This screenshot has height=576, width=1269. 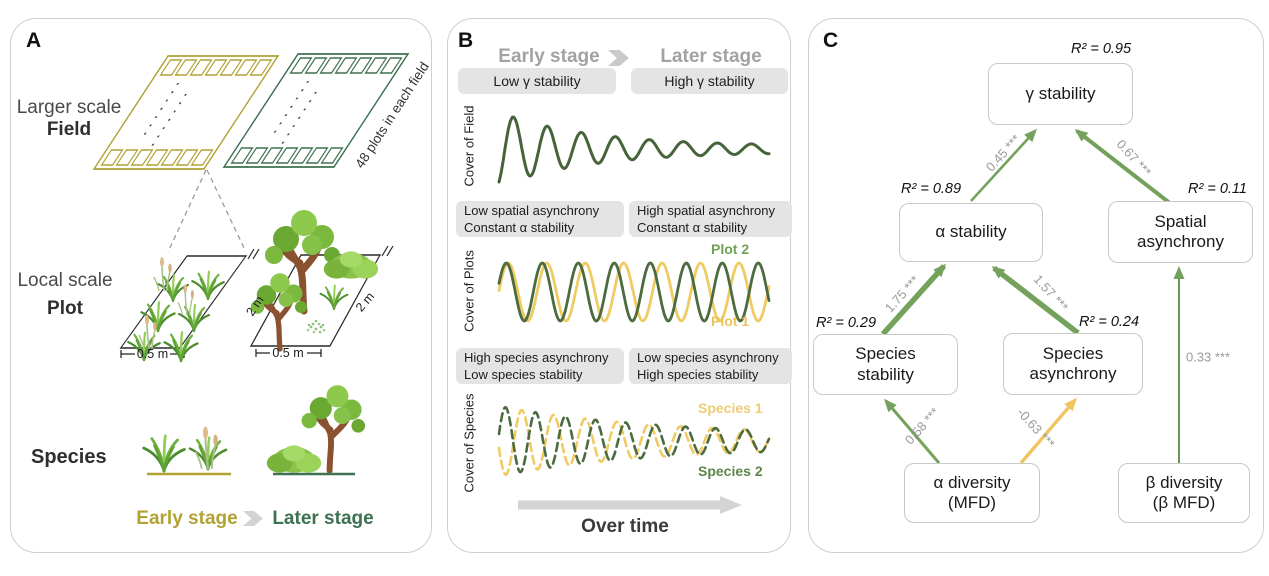 I want to click on plot-cover-wave-chart, so click(x=634, y=292).